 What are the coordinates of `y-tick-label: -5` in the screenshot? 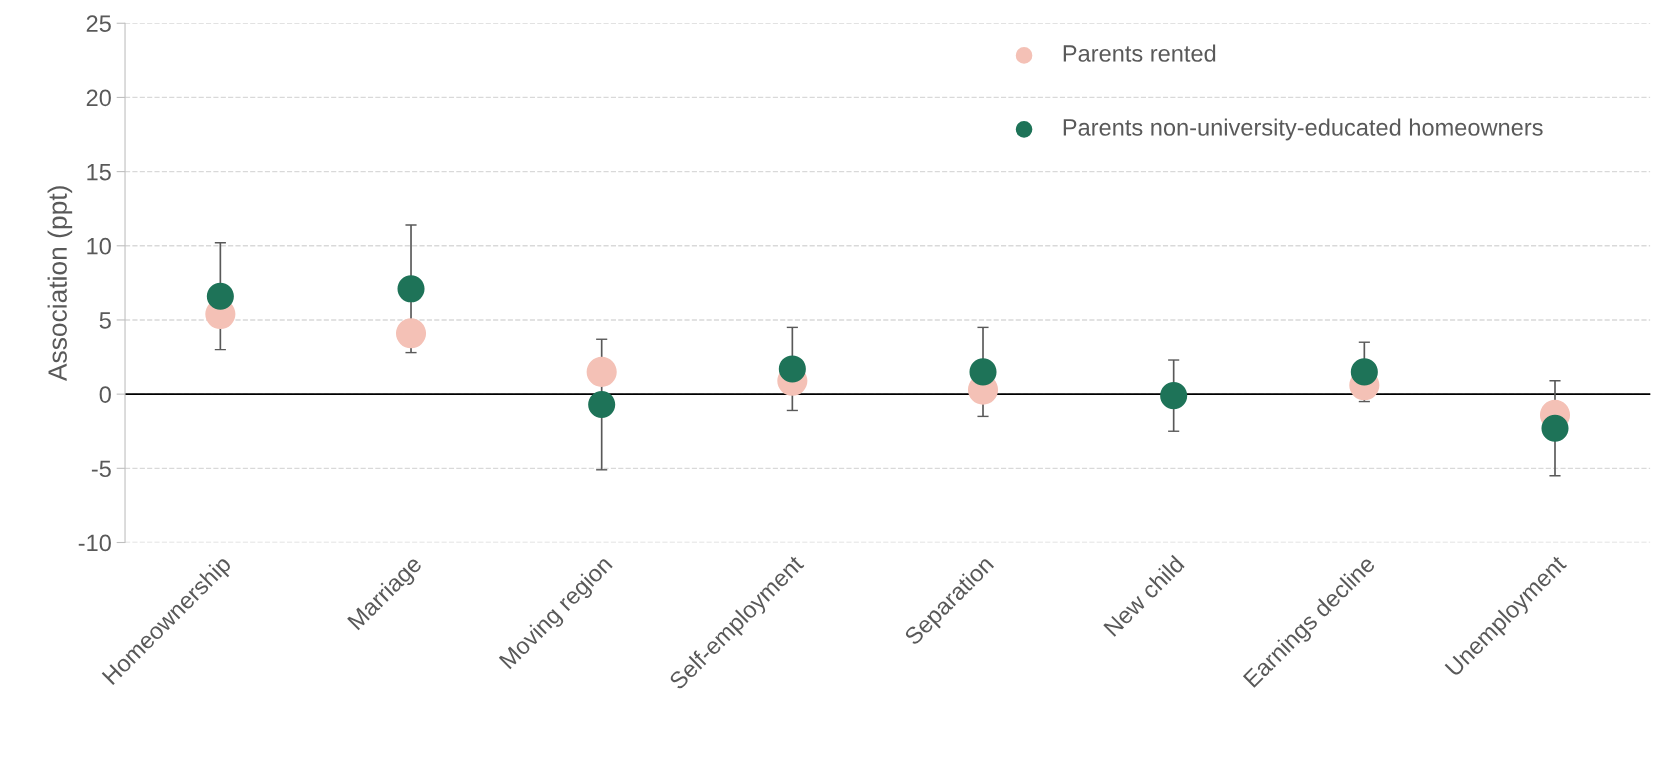 It's located at (101, 469).